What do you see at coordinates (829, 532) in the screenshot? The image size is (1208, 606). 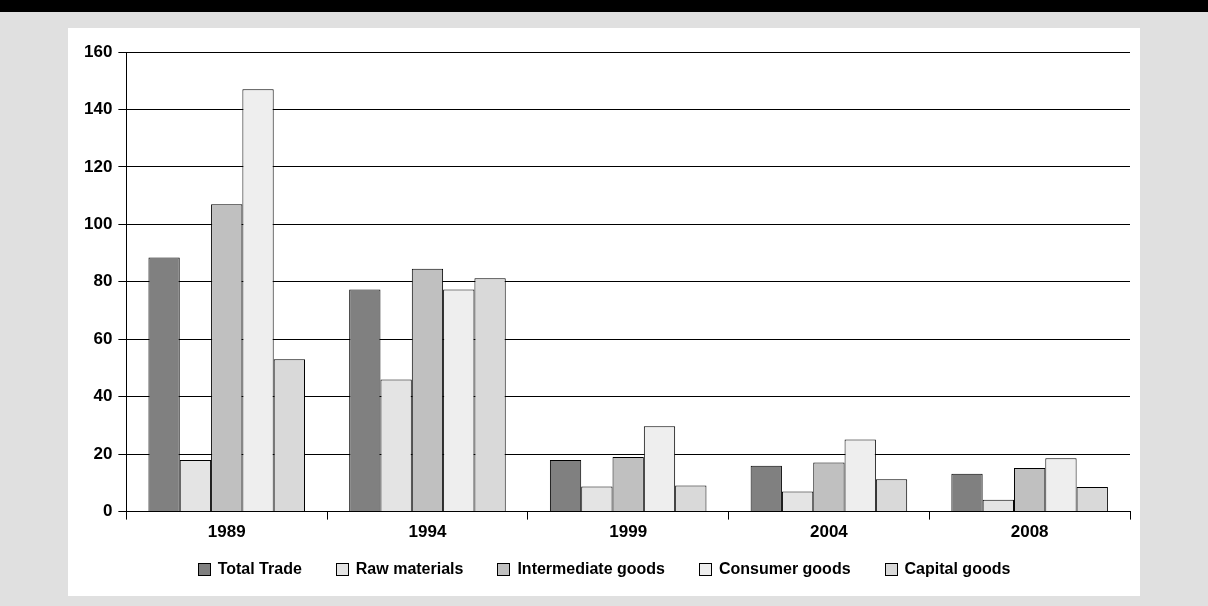 I see `x-tick-label: 2004` at bounding box center [829, 532].